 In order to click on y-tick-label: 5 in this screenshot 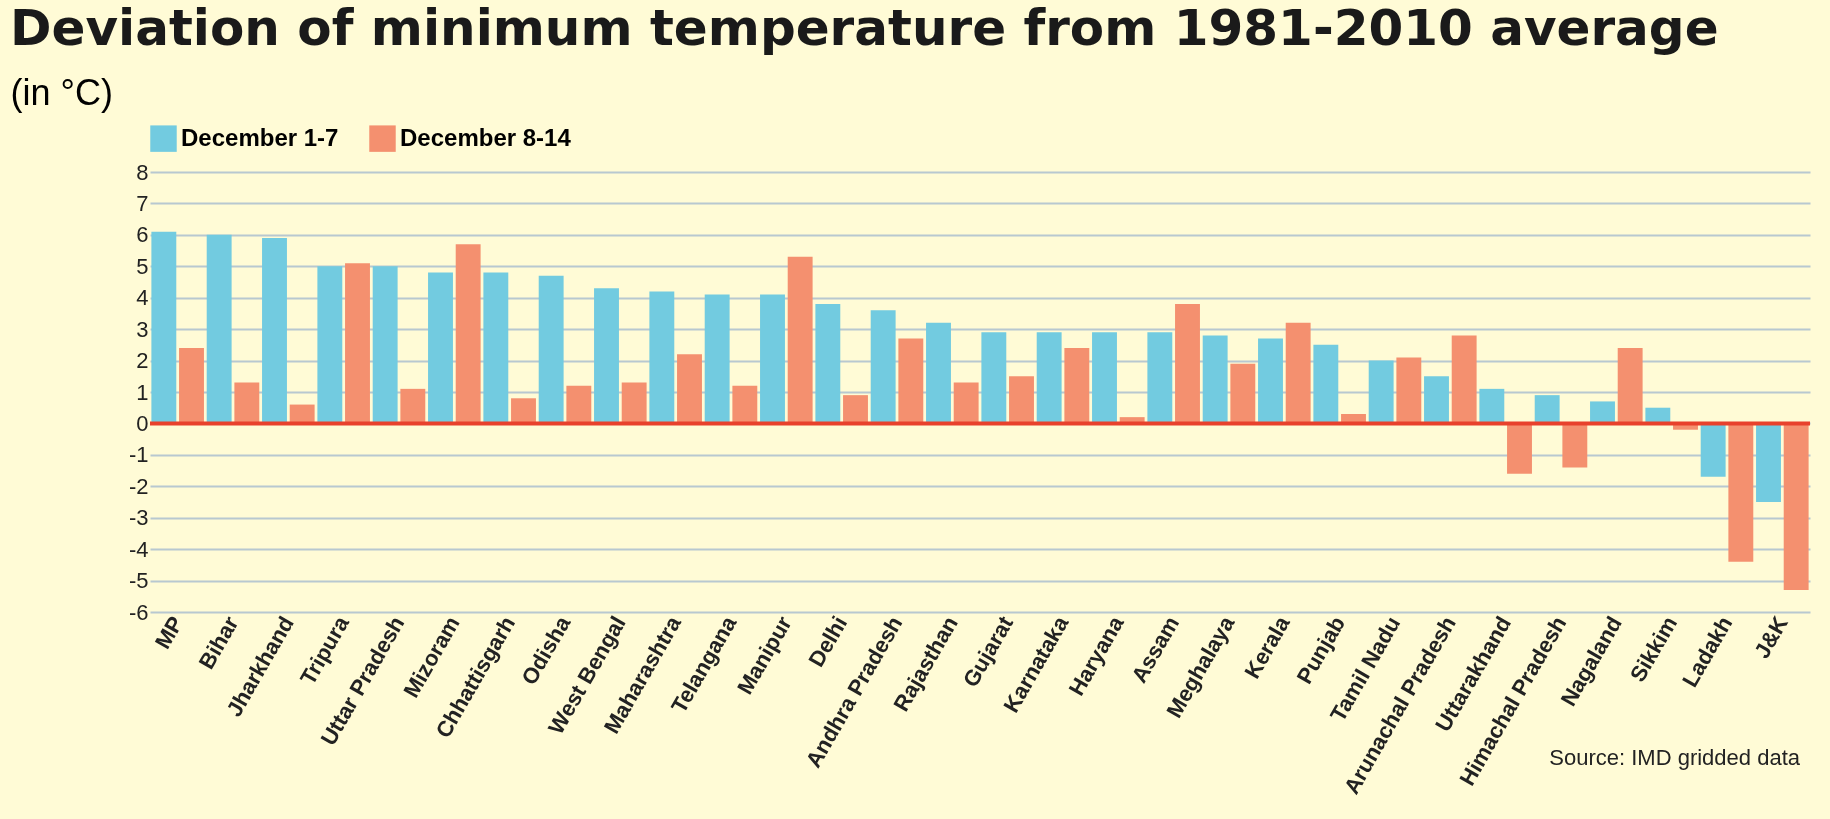, I will do `click(142, 266)`.